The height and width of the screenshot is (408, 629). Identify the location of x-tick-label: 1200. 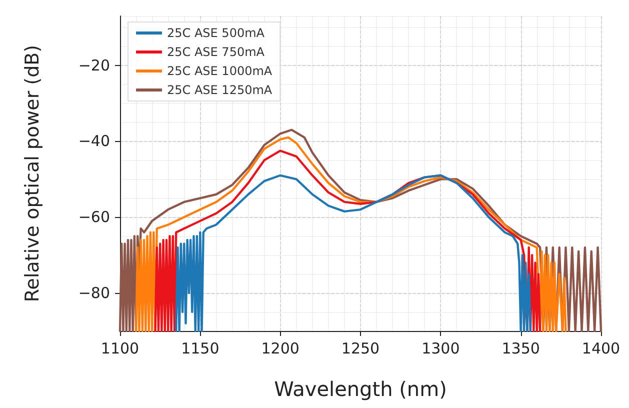
(280, 349).